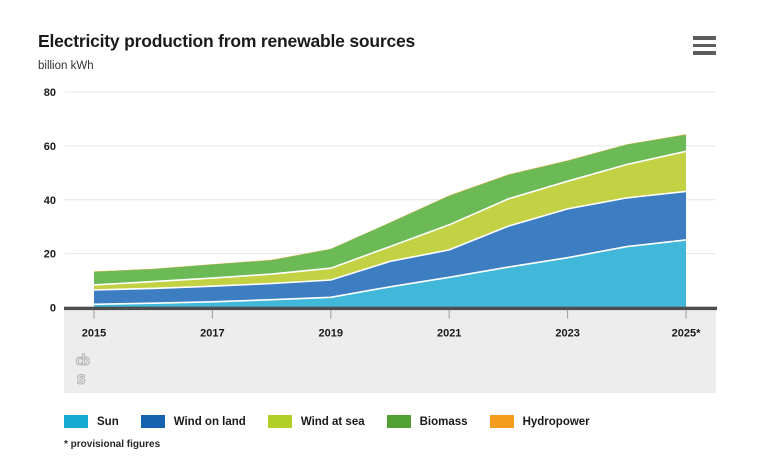  Describe the element at coordinates (50, 93) in the screenshot. I see `y-axis-tick-label: 80` at that location.